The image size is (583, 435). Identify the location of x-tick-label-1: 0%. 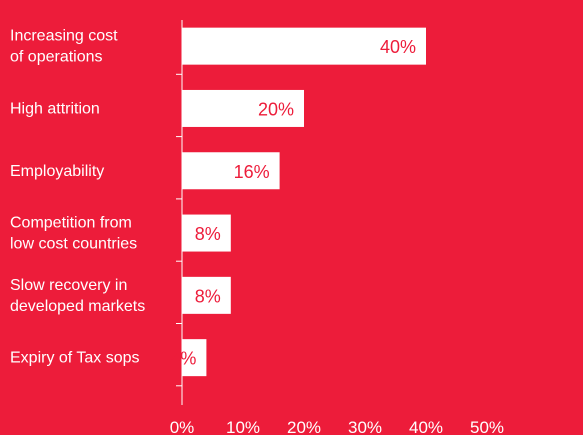
(182, 426).